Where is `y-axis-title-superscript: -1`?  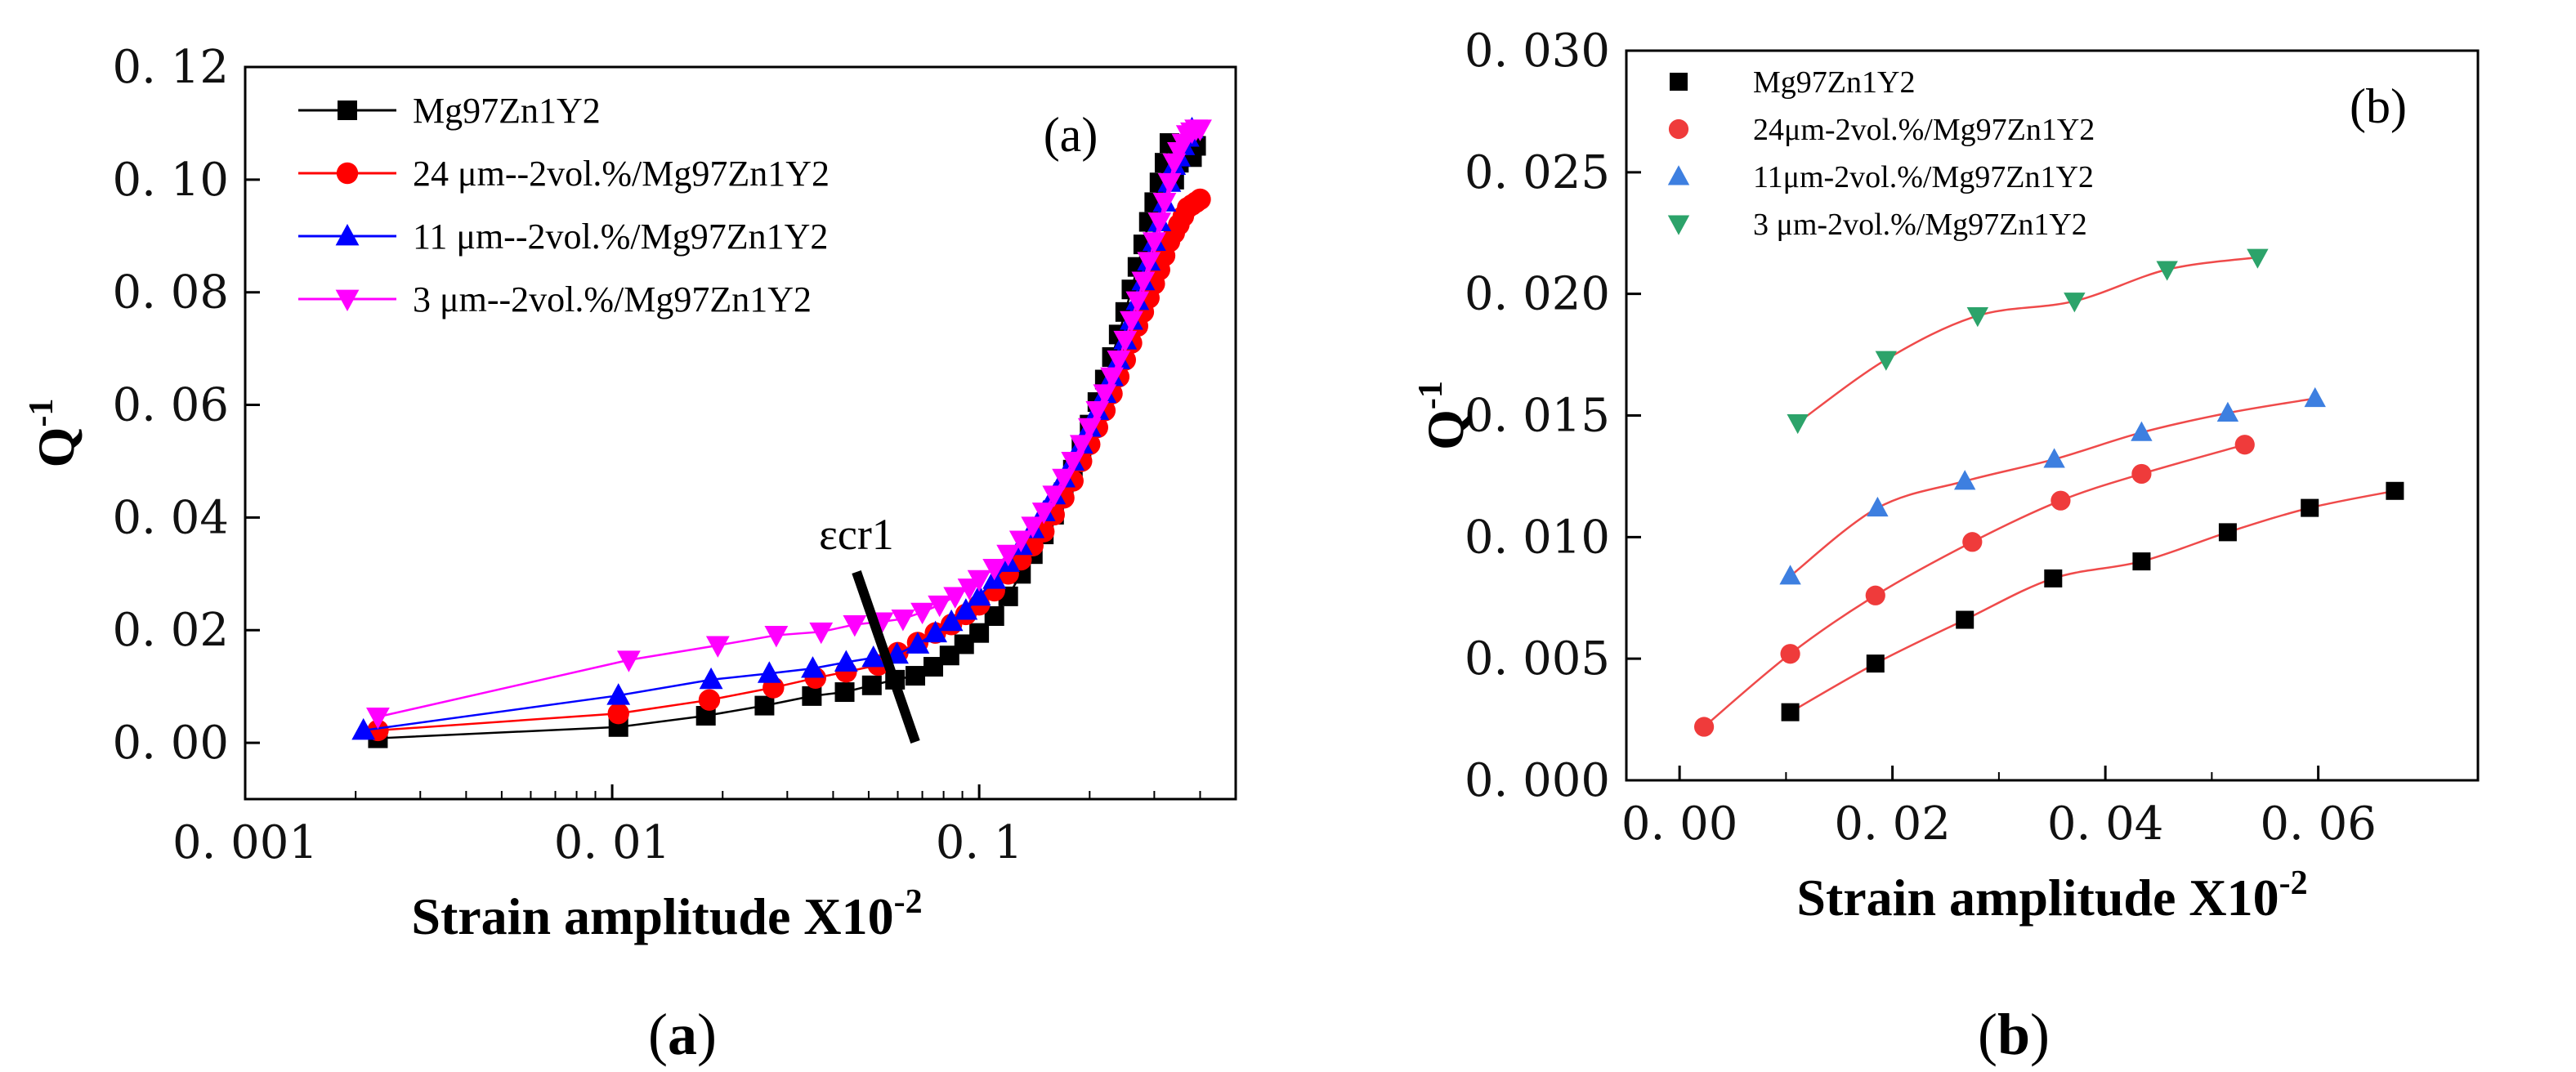
y-axis-title-superscript: -1 is located at coordinates (1431, 395).